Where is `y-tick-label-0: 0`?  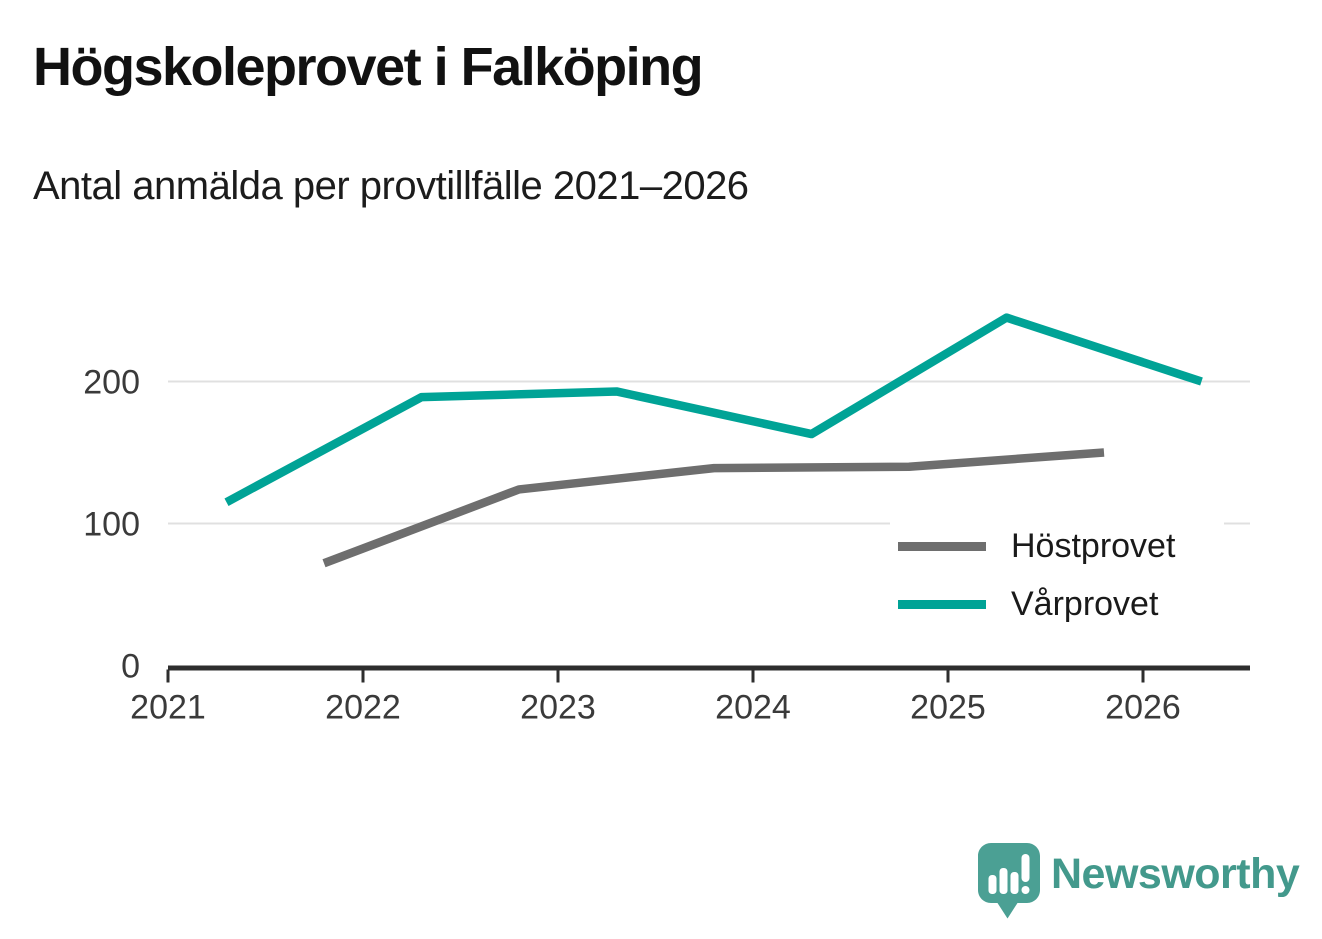
y-tick-label-0: 0 is located at coordinates (130, 667).